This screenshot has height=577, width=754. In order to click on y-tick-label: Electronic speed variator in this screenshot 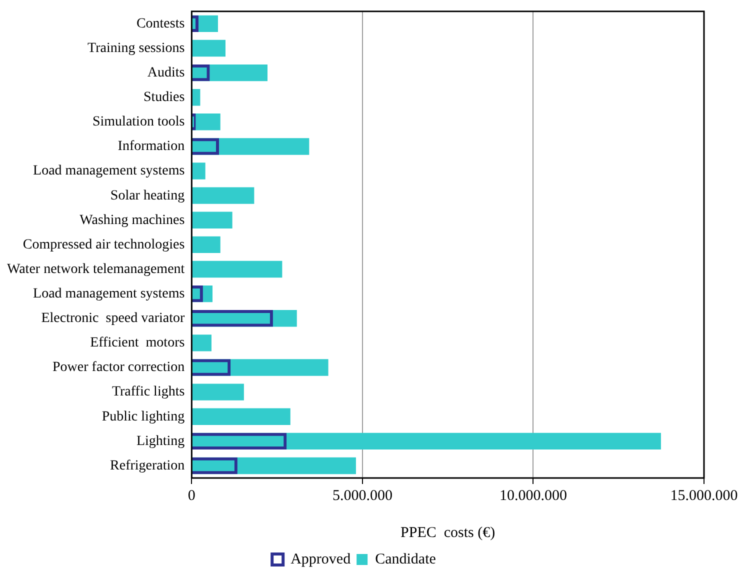, I will do `click(113, 318)`.